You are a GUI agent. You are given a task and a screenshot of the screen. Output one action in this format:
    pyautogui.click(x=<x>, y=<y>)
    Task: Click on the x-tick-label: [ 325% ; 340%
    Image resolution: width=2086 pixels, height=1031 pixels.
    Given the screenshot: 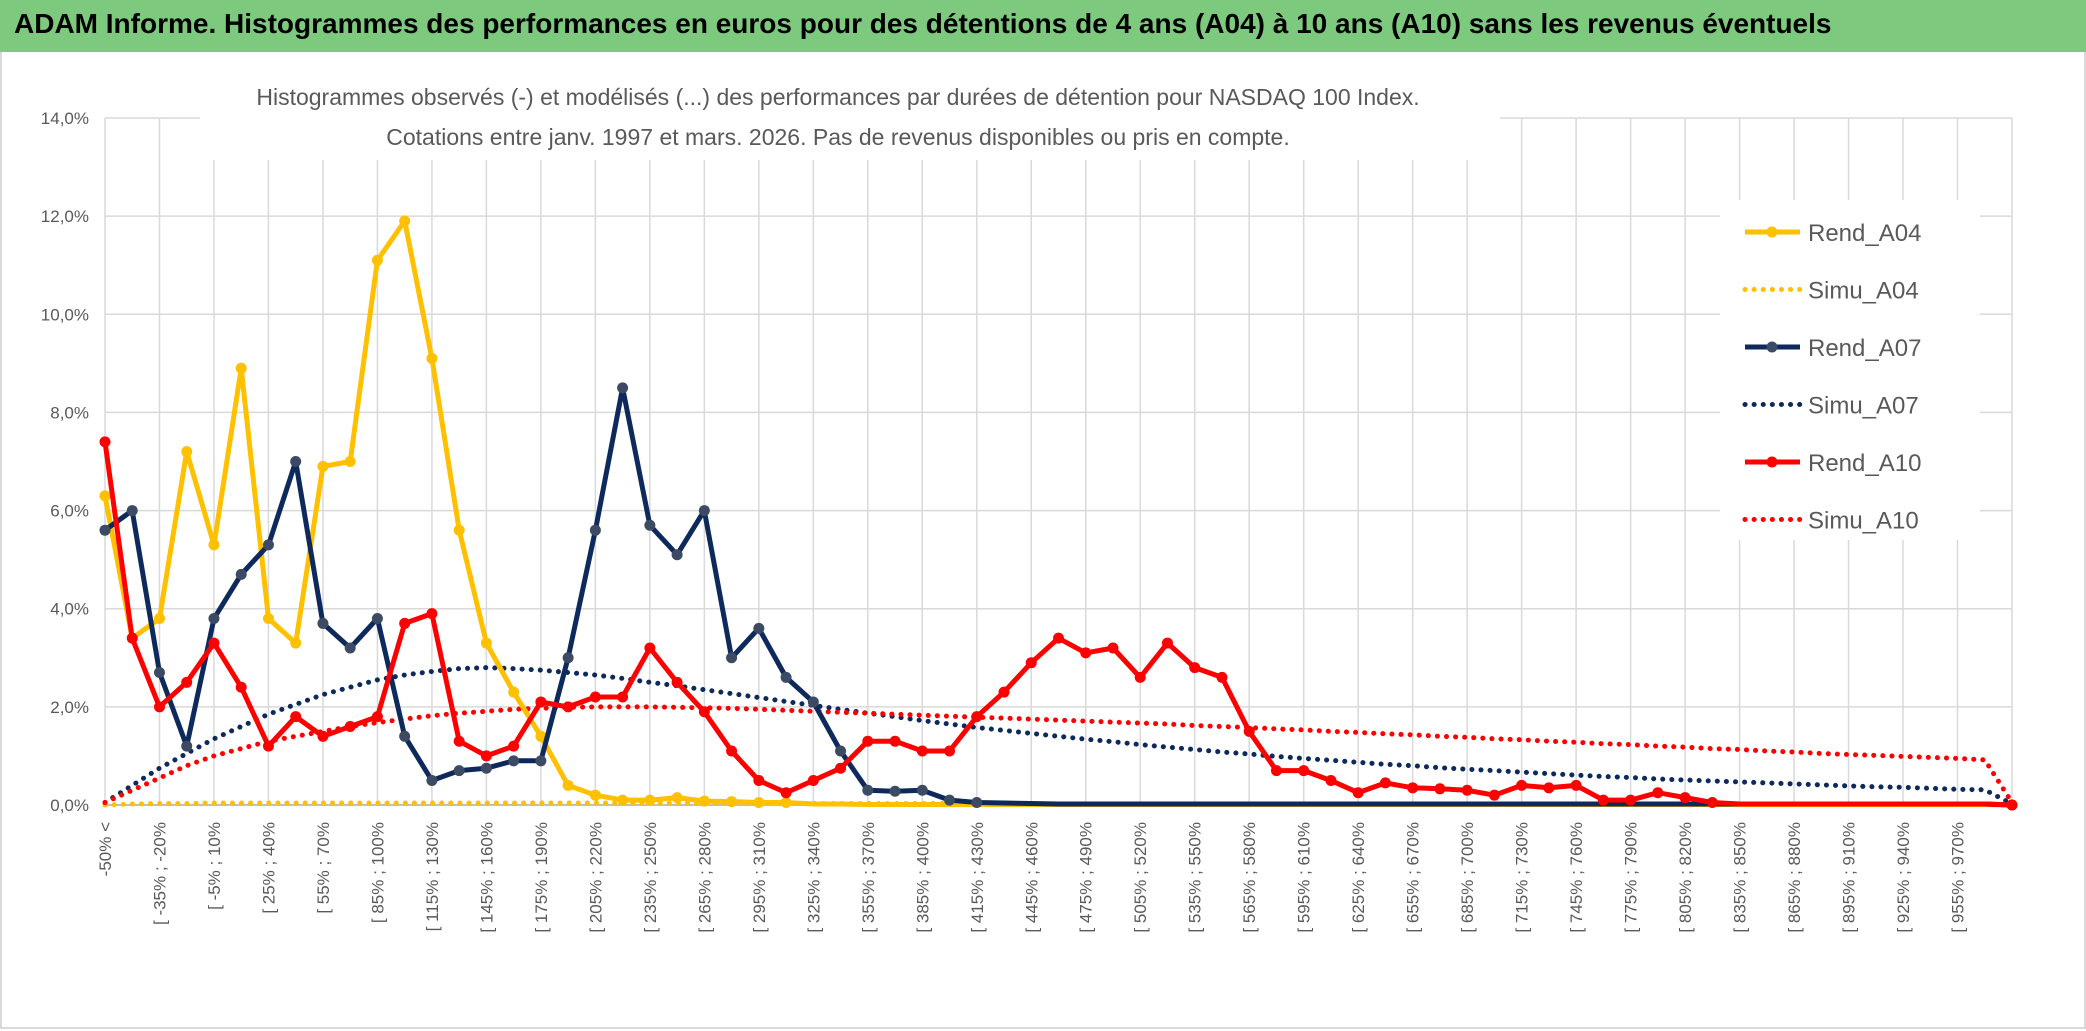 What is the action you would take?
    pyautogui.click(x=813, y=877)
    